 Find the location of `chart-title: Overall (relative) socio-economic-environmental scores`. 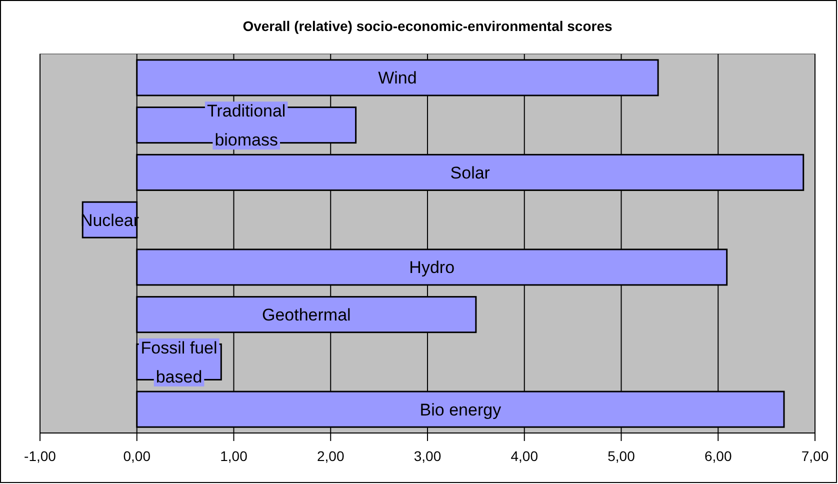

chart-title: Overall (relative) socio-economic-environmental scores is located at coordinates (427, 26).